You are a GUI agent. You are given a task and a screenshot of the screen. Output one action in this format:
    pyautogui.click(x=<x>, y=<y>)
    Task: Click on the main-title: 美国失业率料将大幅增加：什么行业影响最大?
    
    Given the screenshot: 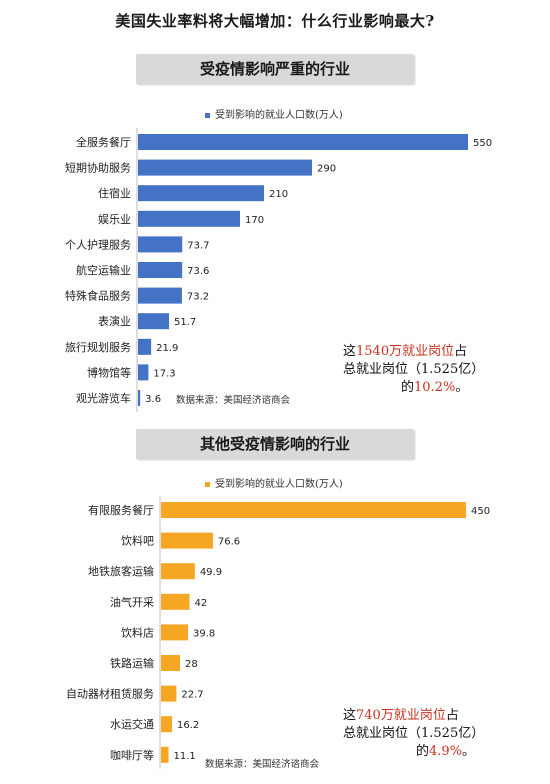 What is the action you would take?
    pyautogui.click(x=275, y=21)
    